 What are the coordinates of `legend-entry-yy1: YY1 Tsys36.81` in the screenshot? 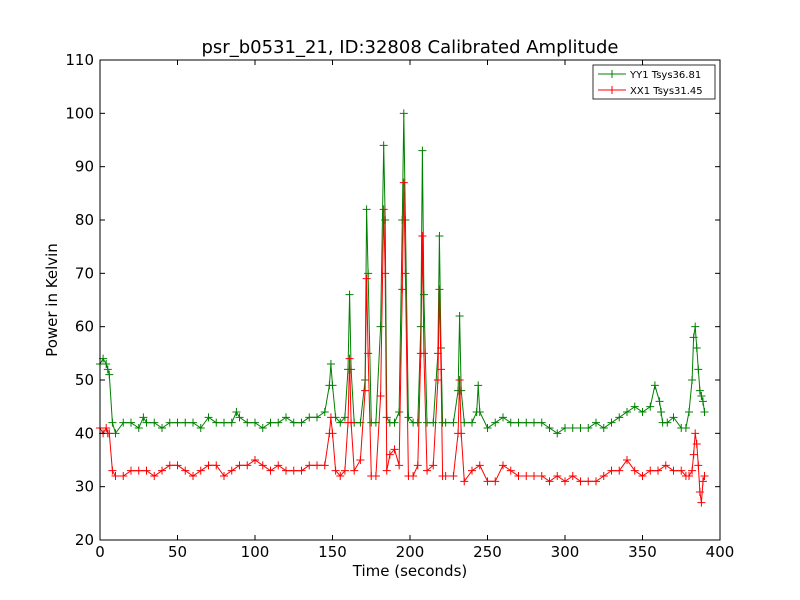 It's located at (649, 75).